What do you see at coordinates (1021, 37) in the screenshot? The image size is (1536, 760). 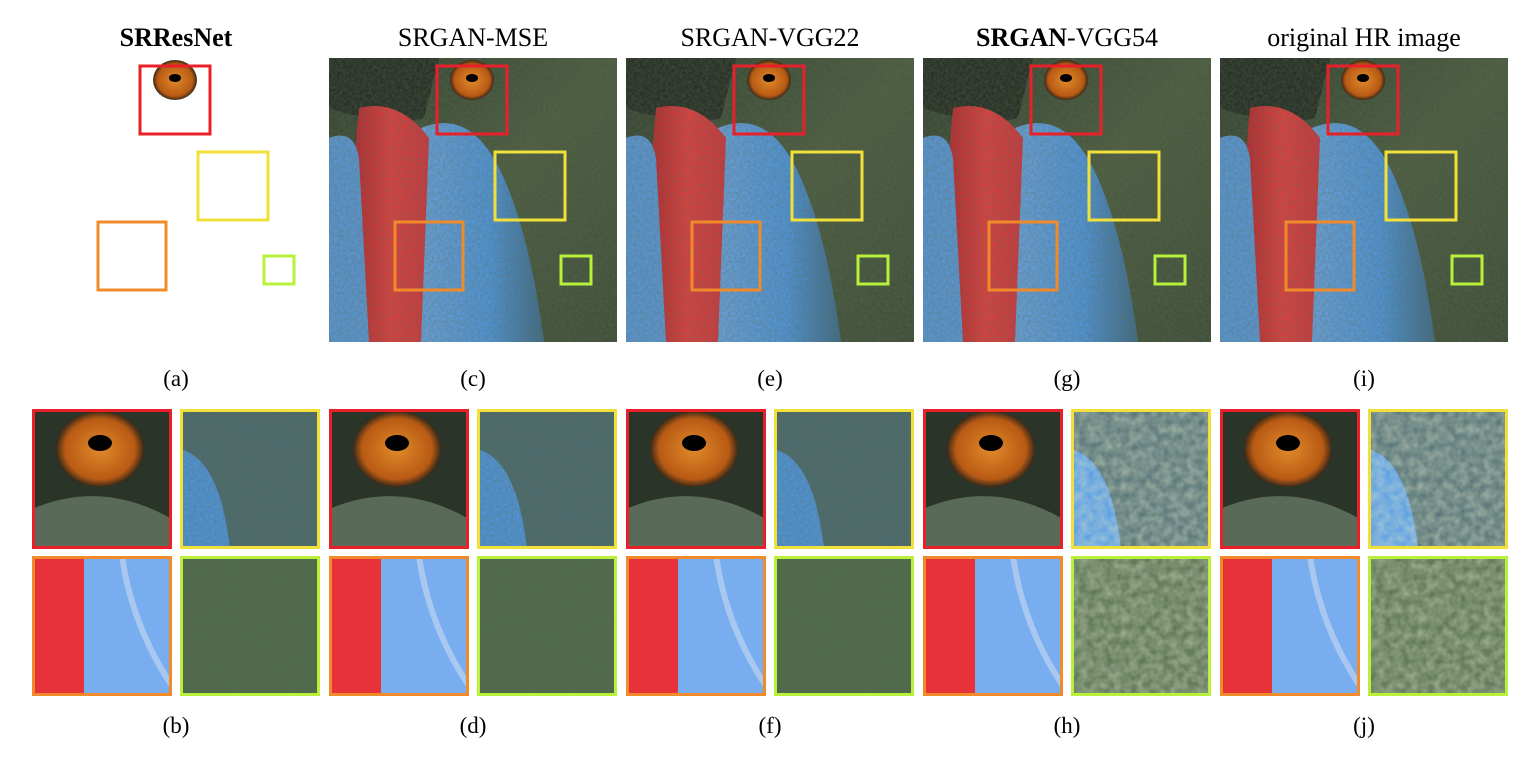 I see `title-part: SRGAN` at bounding box center [1021, 37].